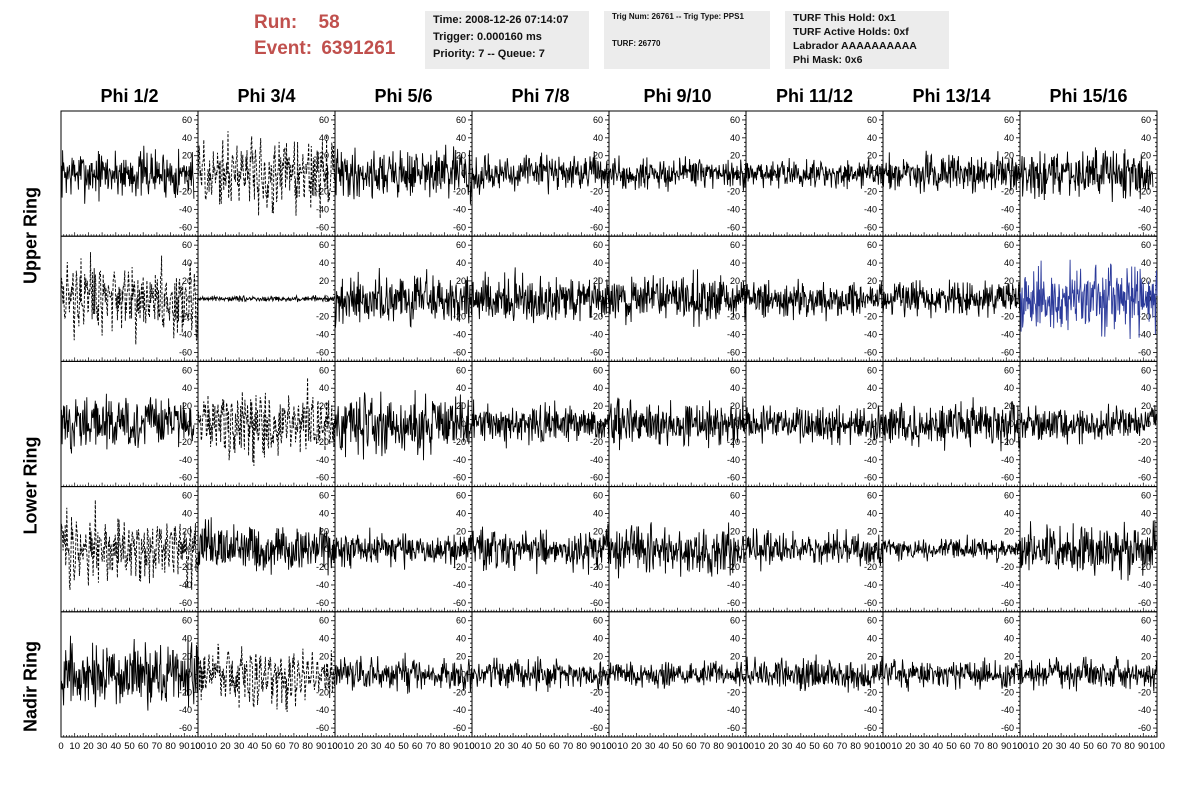 This screenshot has width=1196, height=787. Describe the element at coordinates (283, 48) in the screenshot. I see `event-label: Event:` at that location.